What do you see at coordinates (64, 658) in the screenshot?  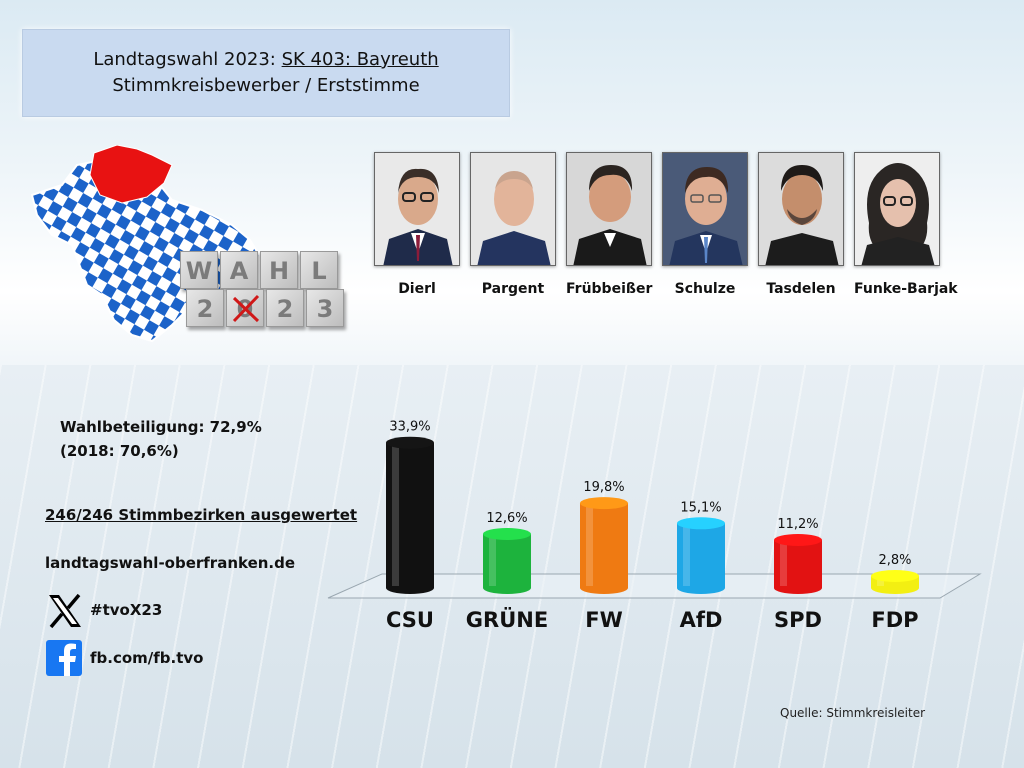 I see `facebook-icon` at bounding box center [64, 658].